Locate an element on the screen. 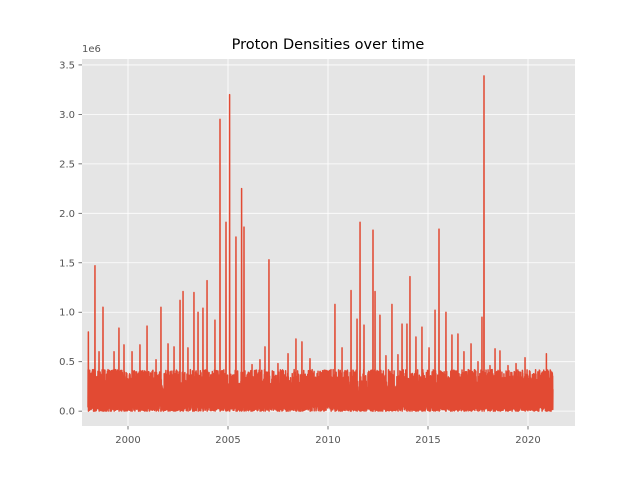 This screenshot has height=480, width=640. x-tick-label: 2005 is located at coordinates (227, 440).